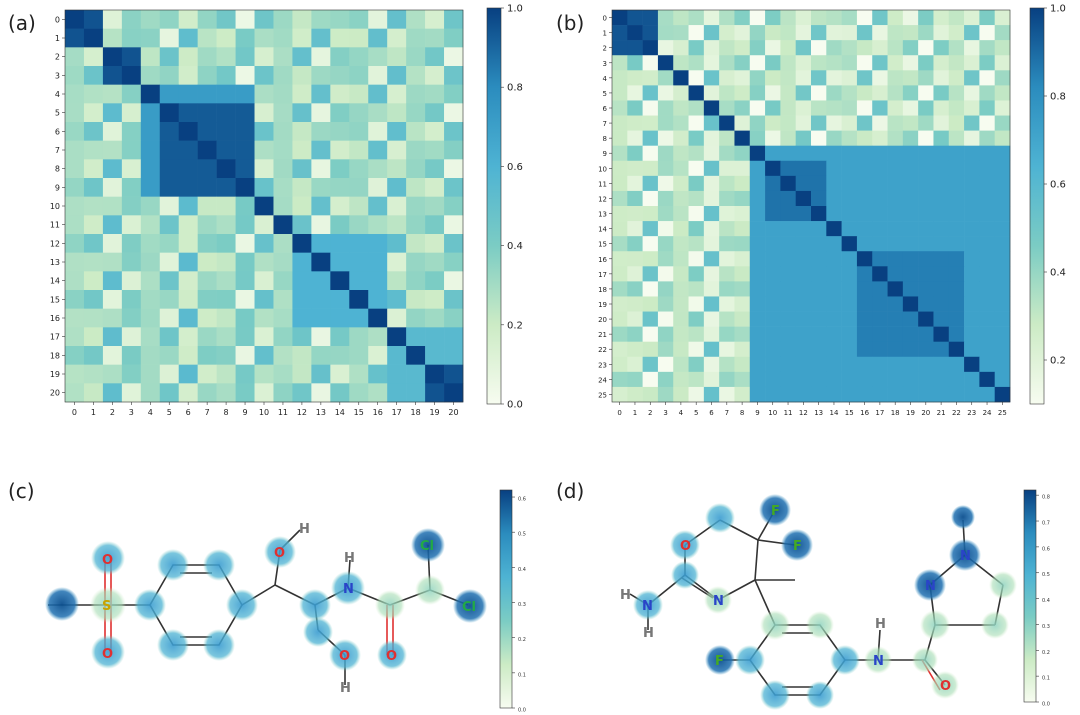 The height and width of the screenshot is (715, 1080). I want to click on y-tick-label: 11, so click(602, 184).